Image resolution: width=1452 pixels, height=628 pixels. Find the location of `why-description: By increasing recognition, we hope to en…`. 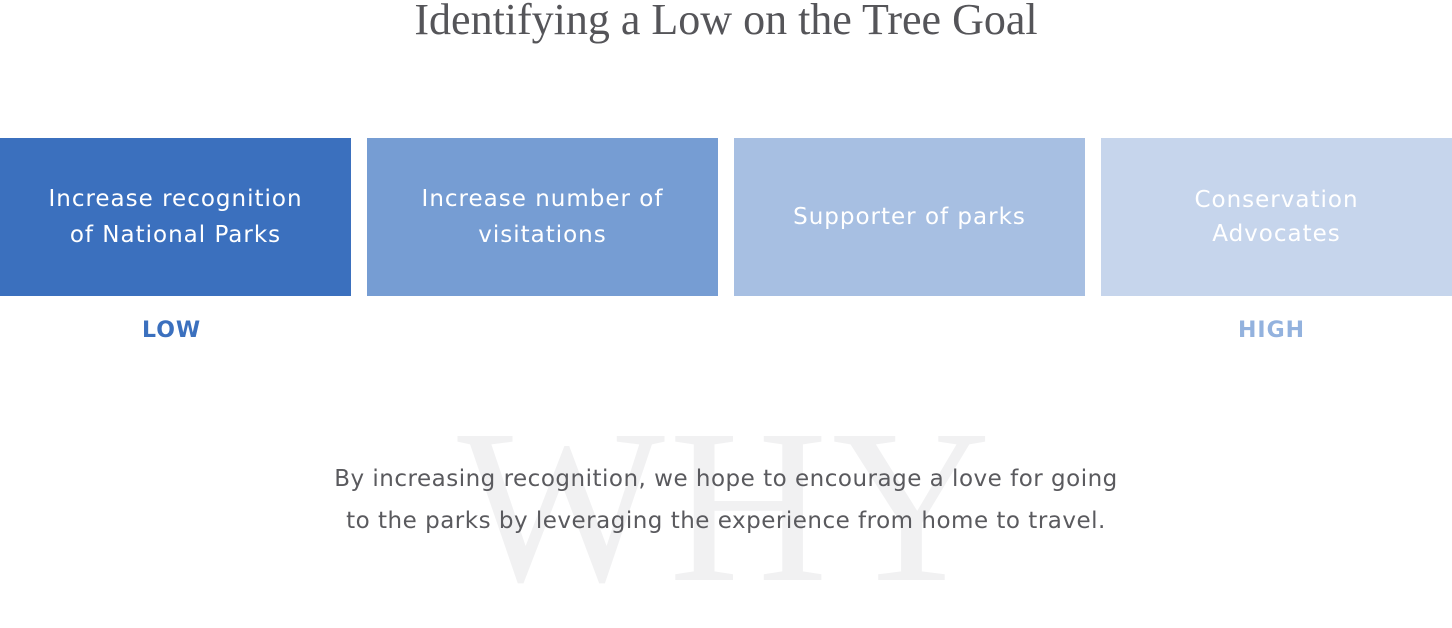

why-description: By increasing recognition, we hope to en… is located at coordinates (726, 500).